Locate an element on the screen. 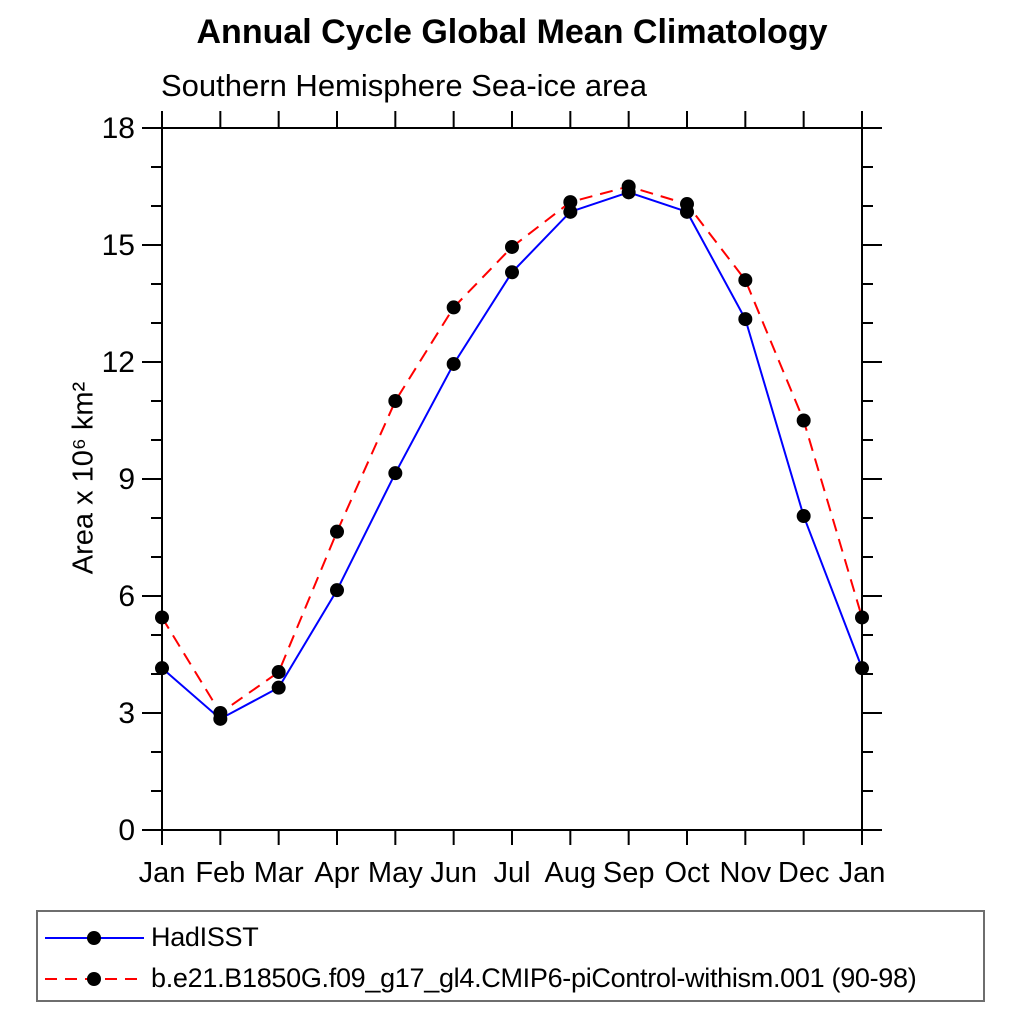  x-tick-label: Nov is located at coordinates (746, 873).